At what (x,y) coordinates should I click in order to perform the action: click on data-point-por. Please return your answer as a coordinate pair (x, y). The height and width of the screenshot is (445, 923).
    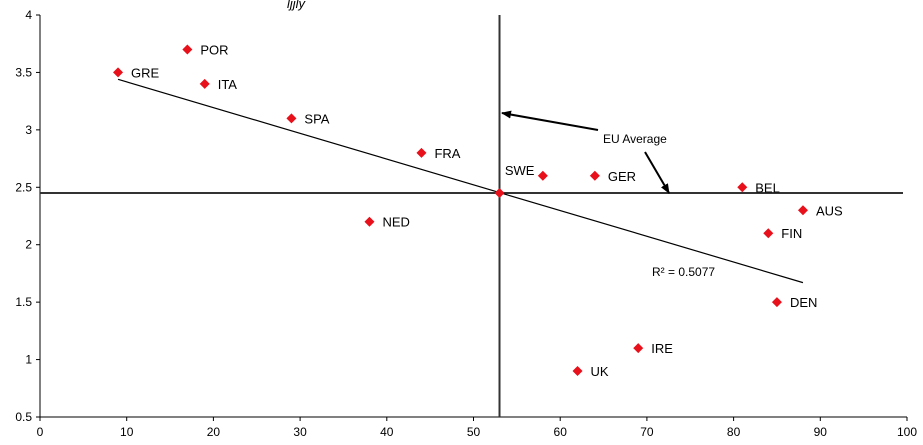
    Looking at the image, I should click on (187, 49).